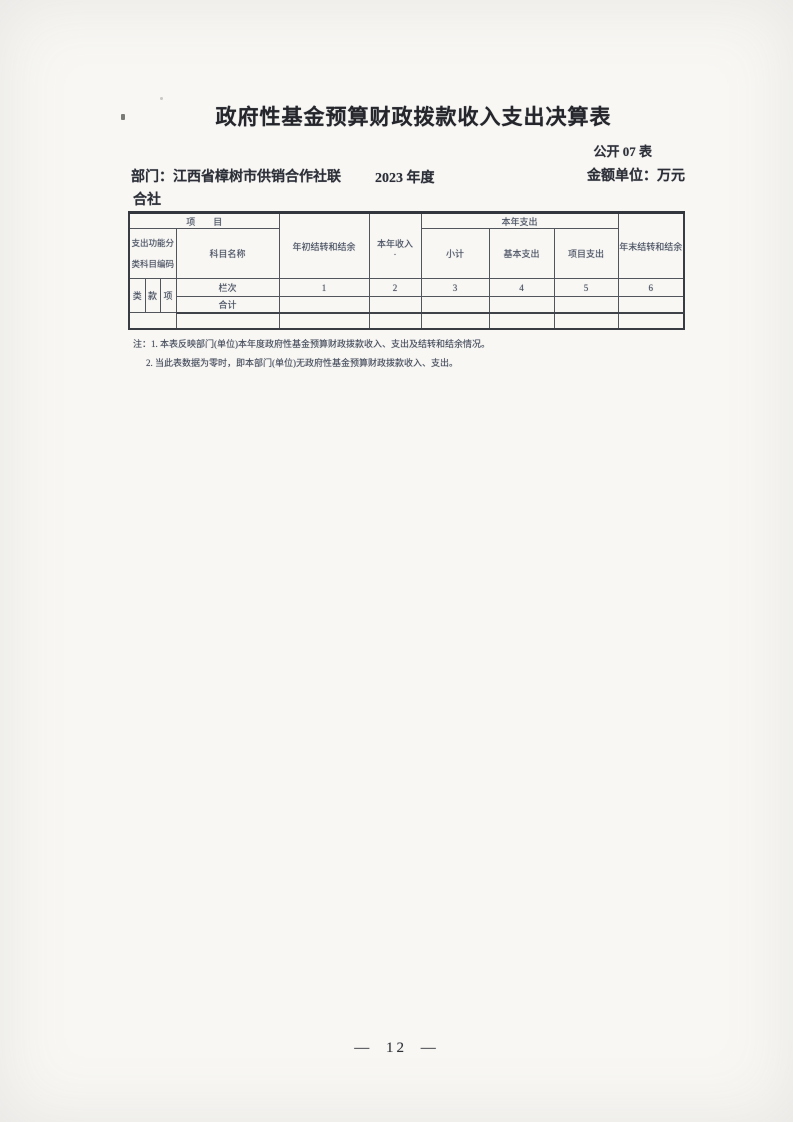 This screenshot has width=793, height=1122. Describe the element at coordinates (227, 253) in the screenshot. I see `header-subject-name: 科目名称` at that location.